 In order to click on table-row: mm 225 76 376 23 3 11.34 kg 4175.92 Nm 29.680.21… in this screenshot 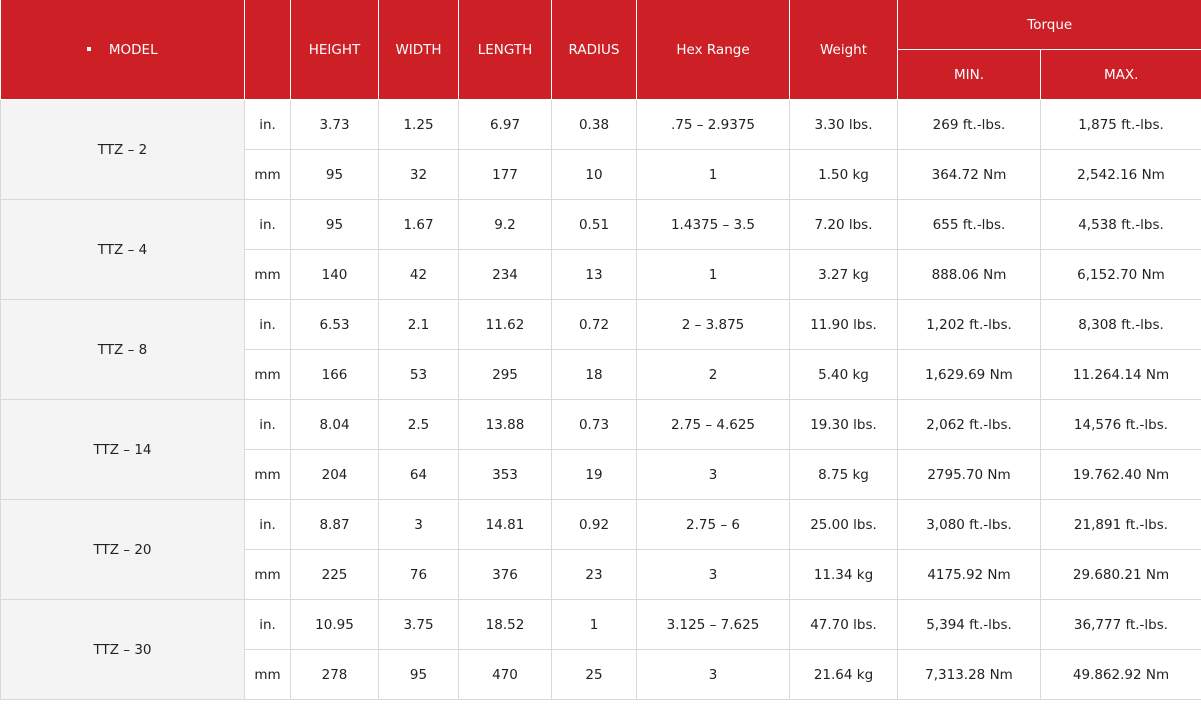, I will do `click(601, 574)`.